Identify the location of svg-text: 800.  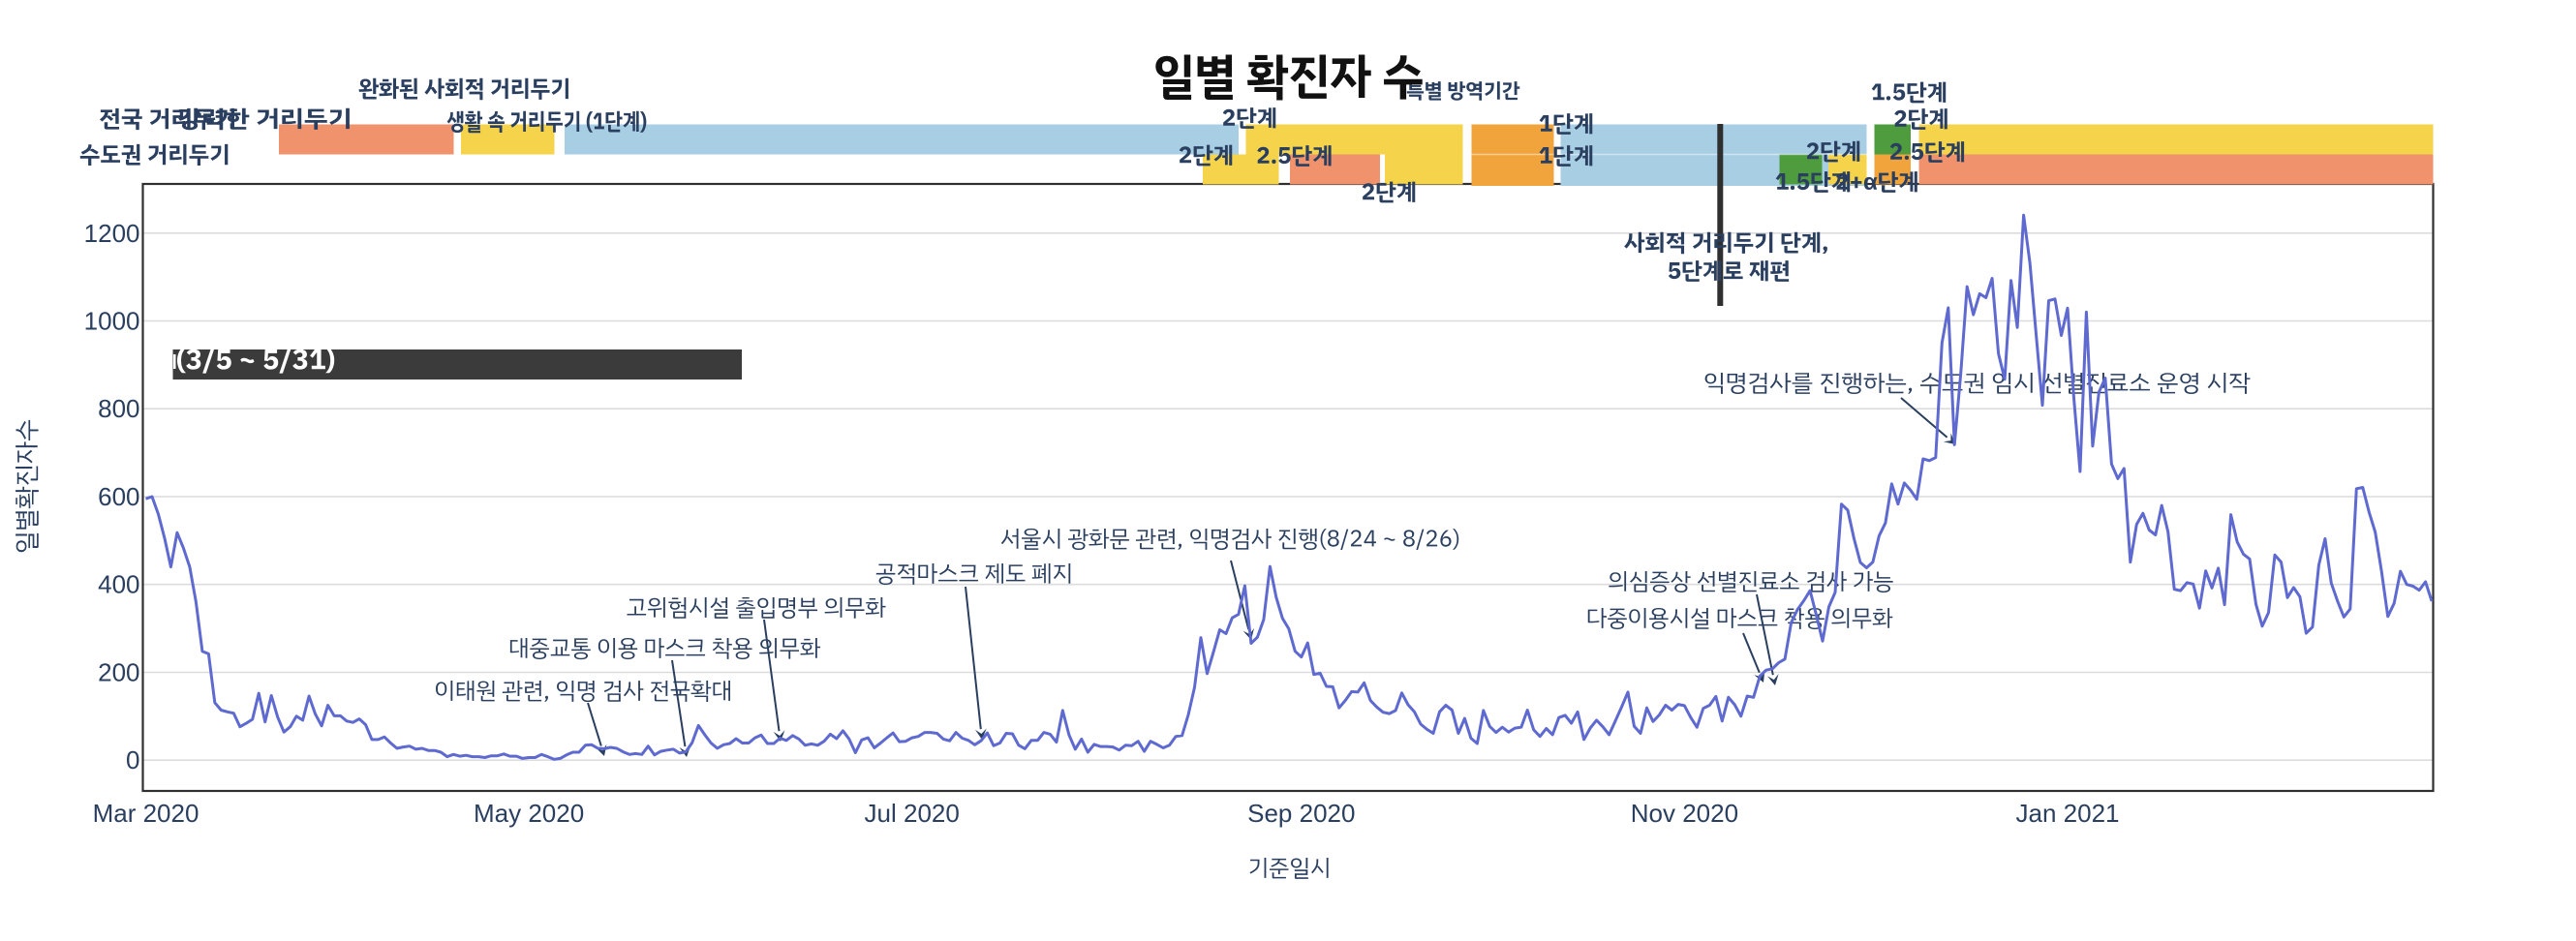
(118, 408).